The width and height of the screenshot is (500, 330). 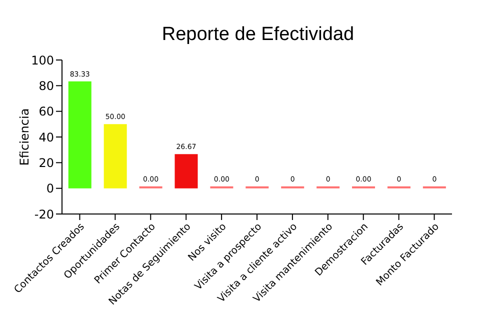 What do you see at coordinates (44, 214) in the screenshot?
I see `y-tick-label: -20` at bounding box center [44, 214].